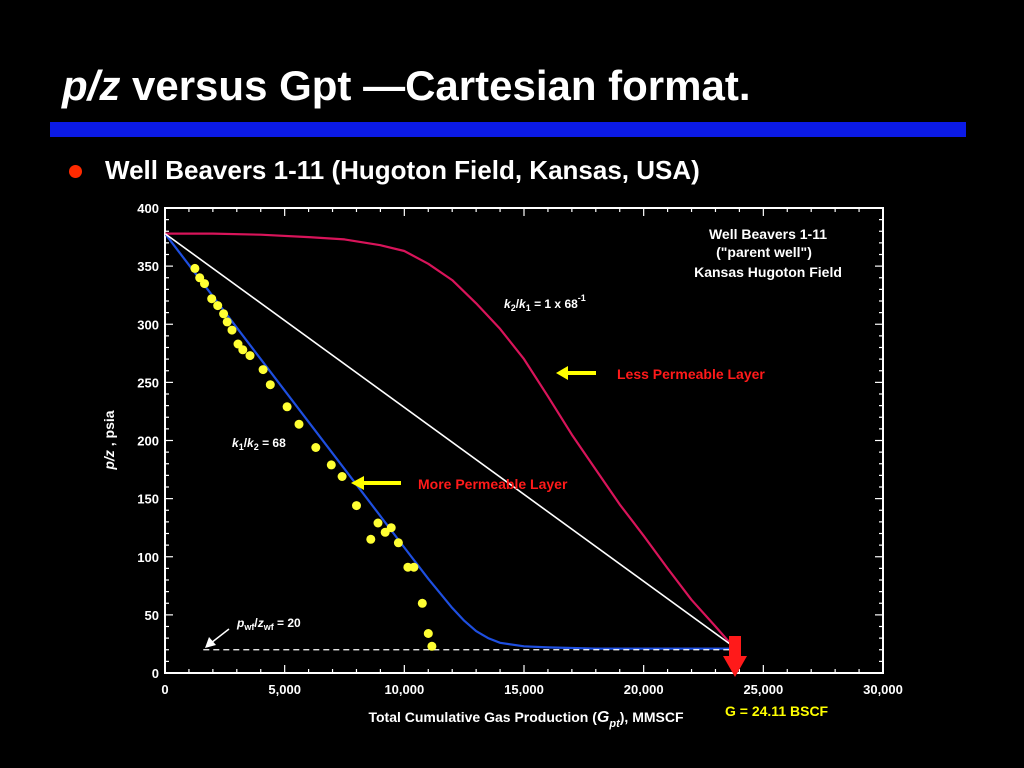 The height and width of the screenshot is (768, 1024). What do you see at coordinates (217, 638) in the screenshot?
I see `pwf-pointer-arrow` at bounding box center [217, 638].